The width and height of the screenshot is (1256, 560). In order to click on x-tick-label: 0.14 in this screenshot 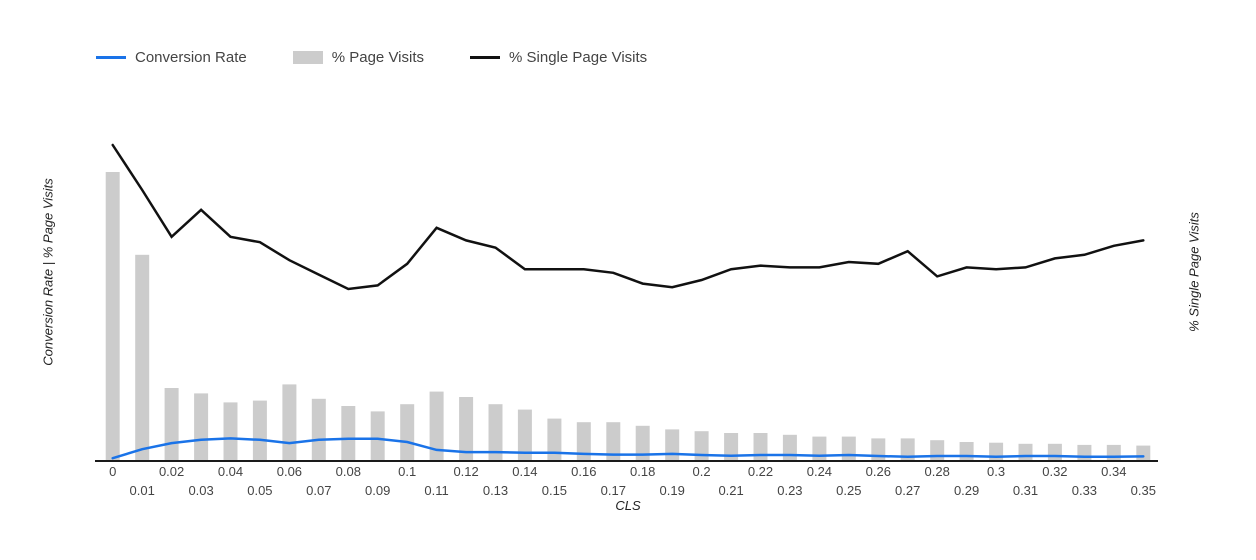, I will do `click(524, 471)`.